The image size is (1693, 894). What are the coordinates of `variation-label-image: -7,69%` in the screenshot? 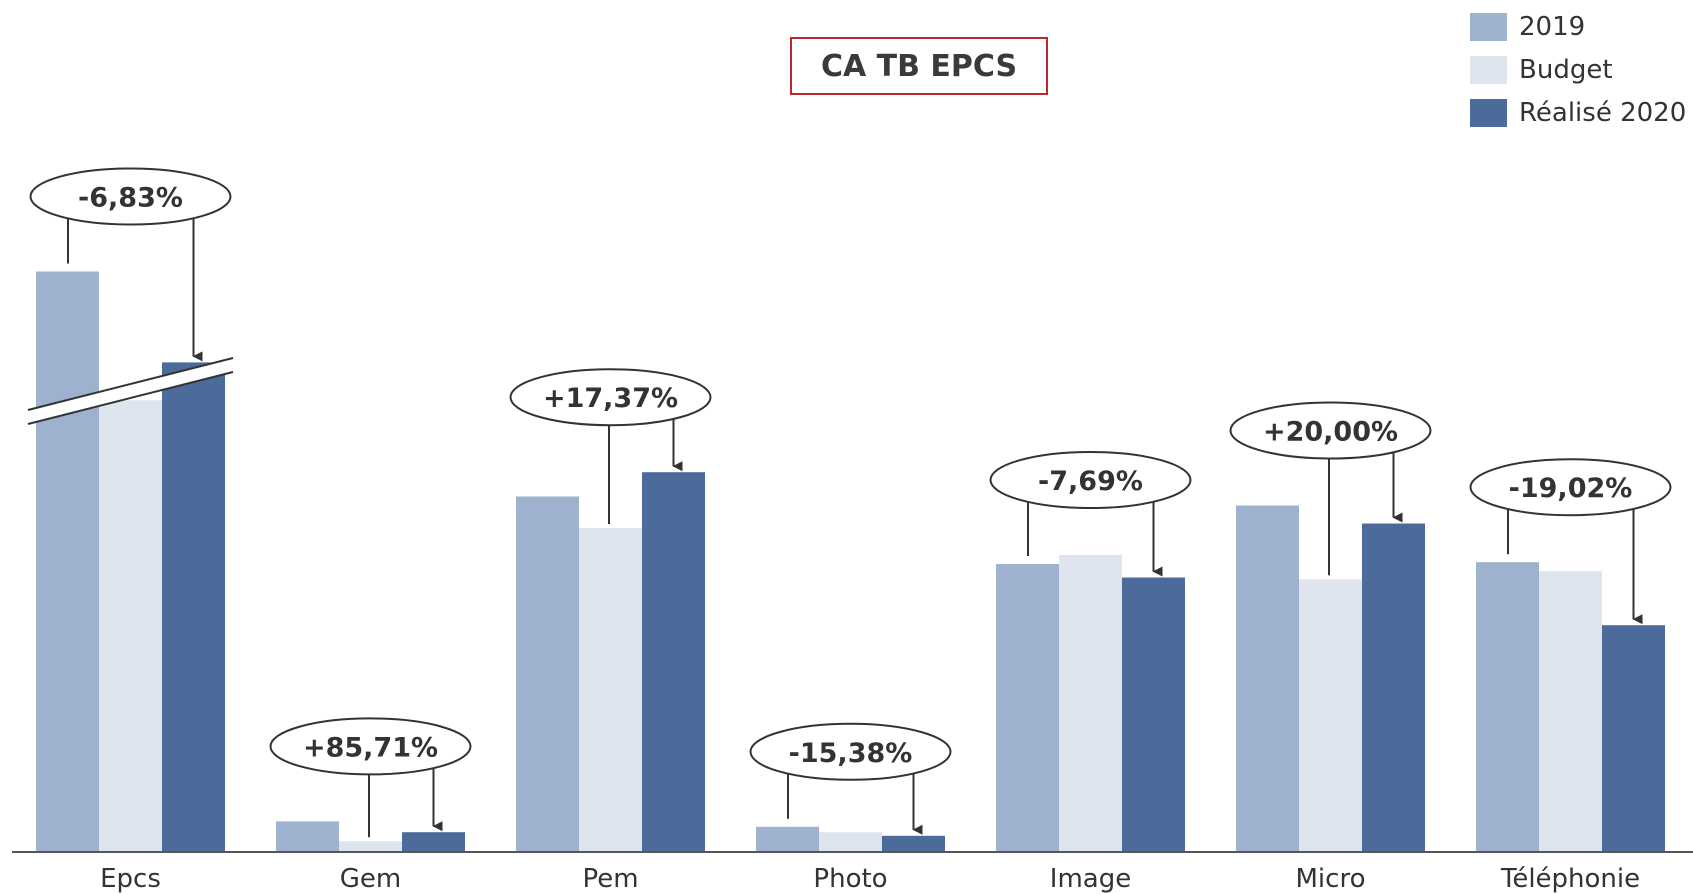 It's located at (1090, 481).